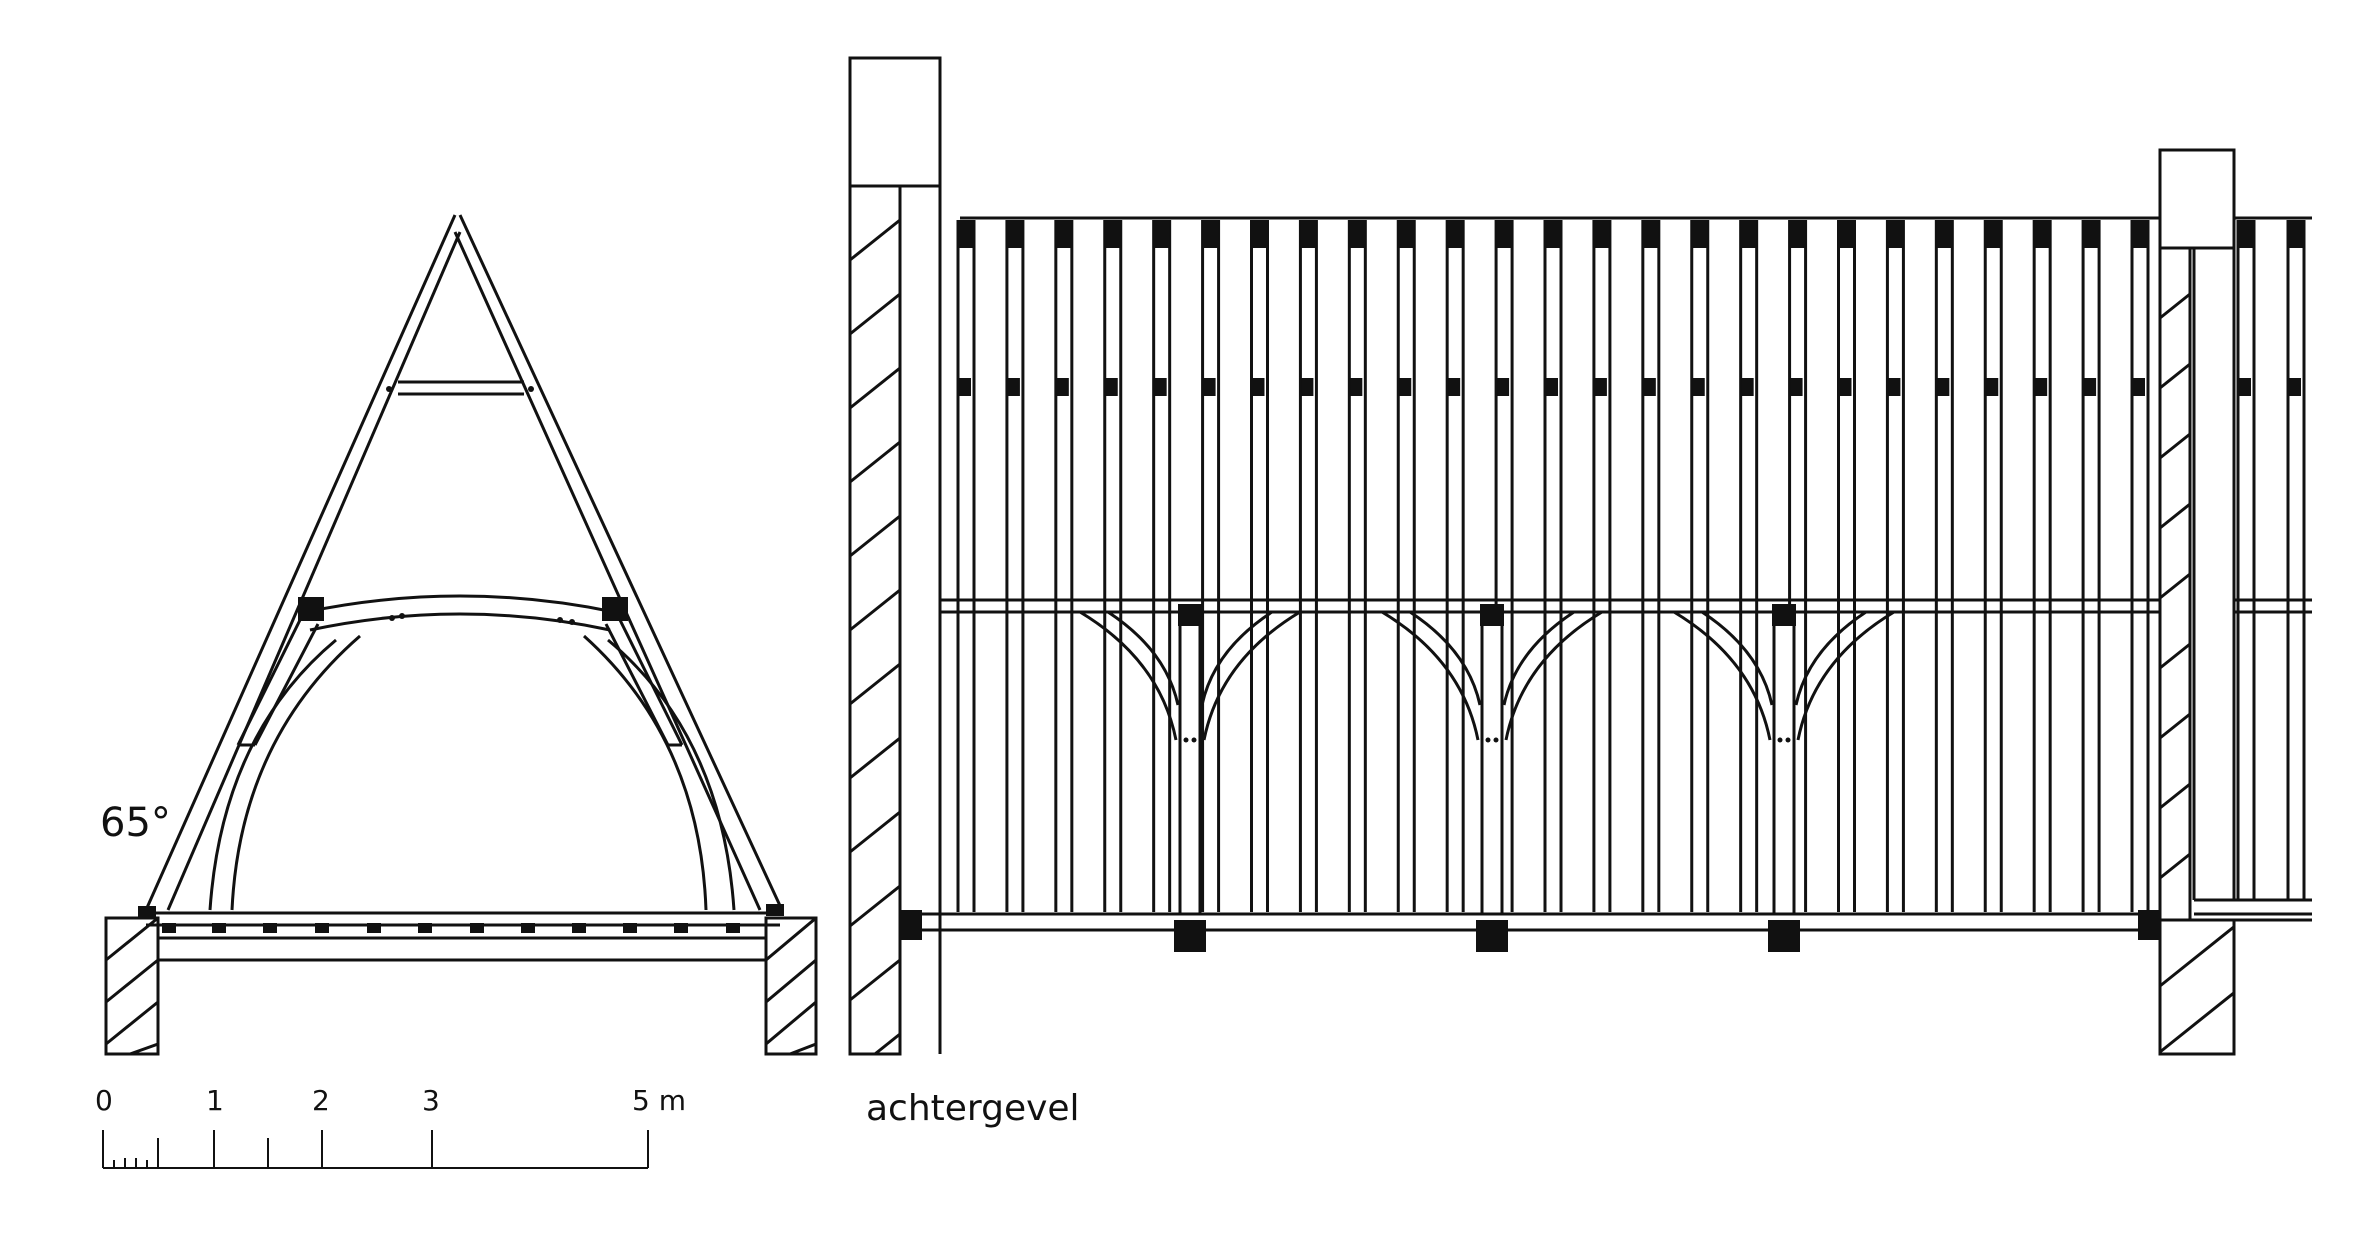  I want to click on left-wall, so click(132, 986).